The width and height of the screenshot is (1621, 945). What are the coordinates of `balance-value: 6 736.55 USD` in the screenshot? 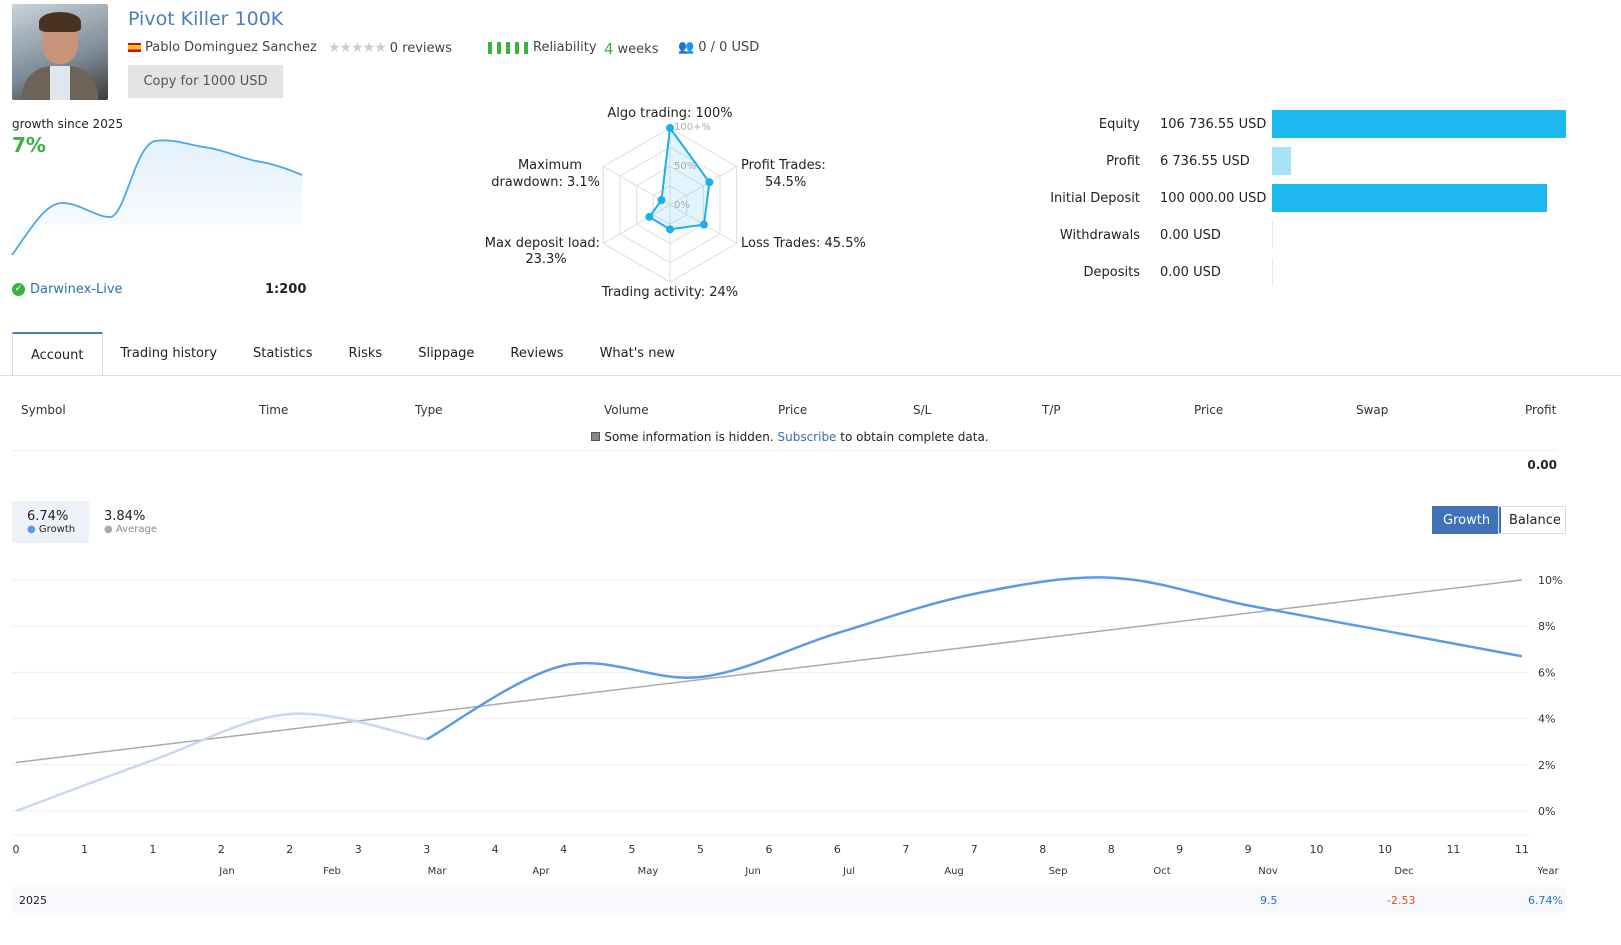 It's located at (1205, 161).